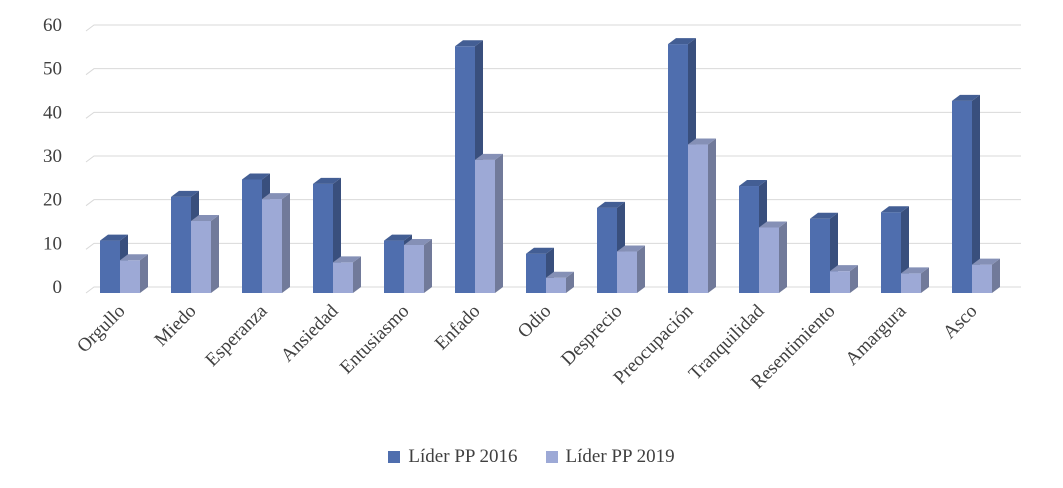 This screenshot has height=488, width=1063. I want to click on x-tick-label: Odio, so click(535, 322).